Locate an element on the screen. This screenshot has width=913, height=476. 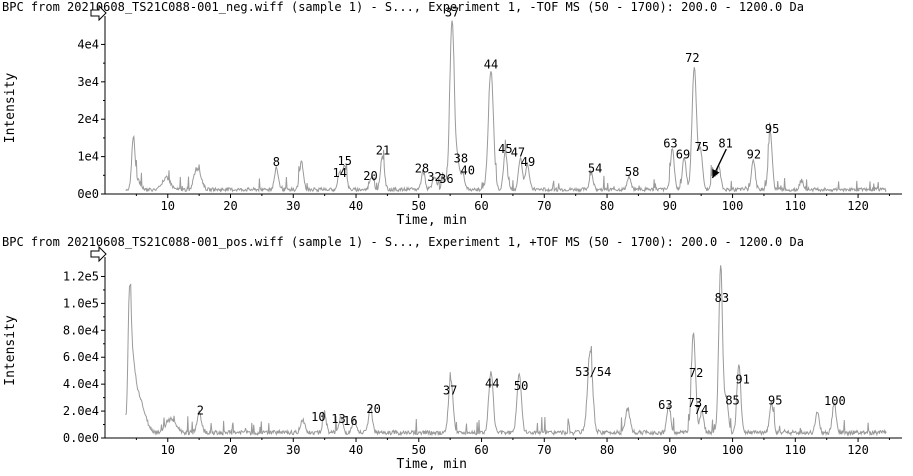
peak-label: 16 is located at coordinates (350, 421).